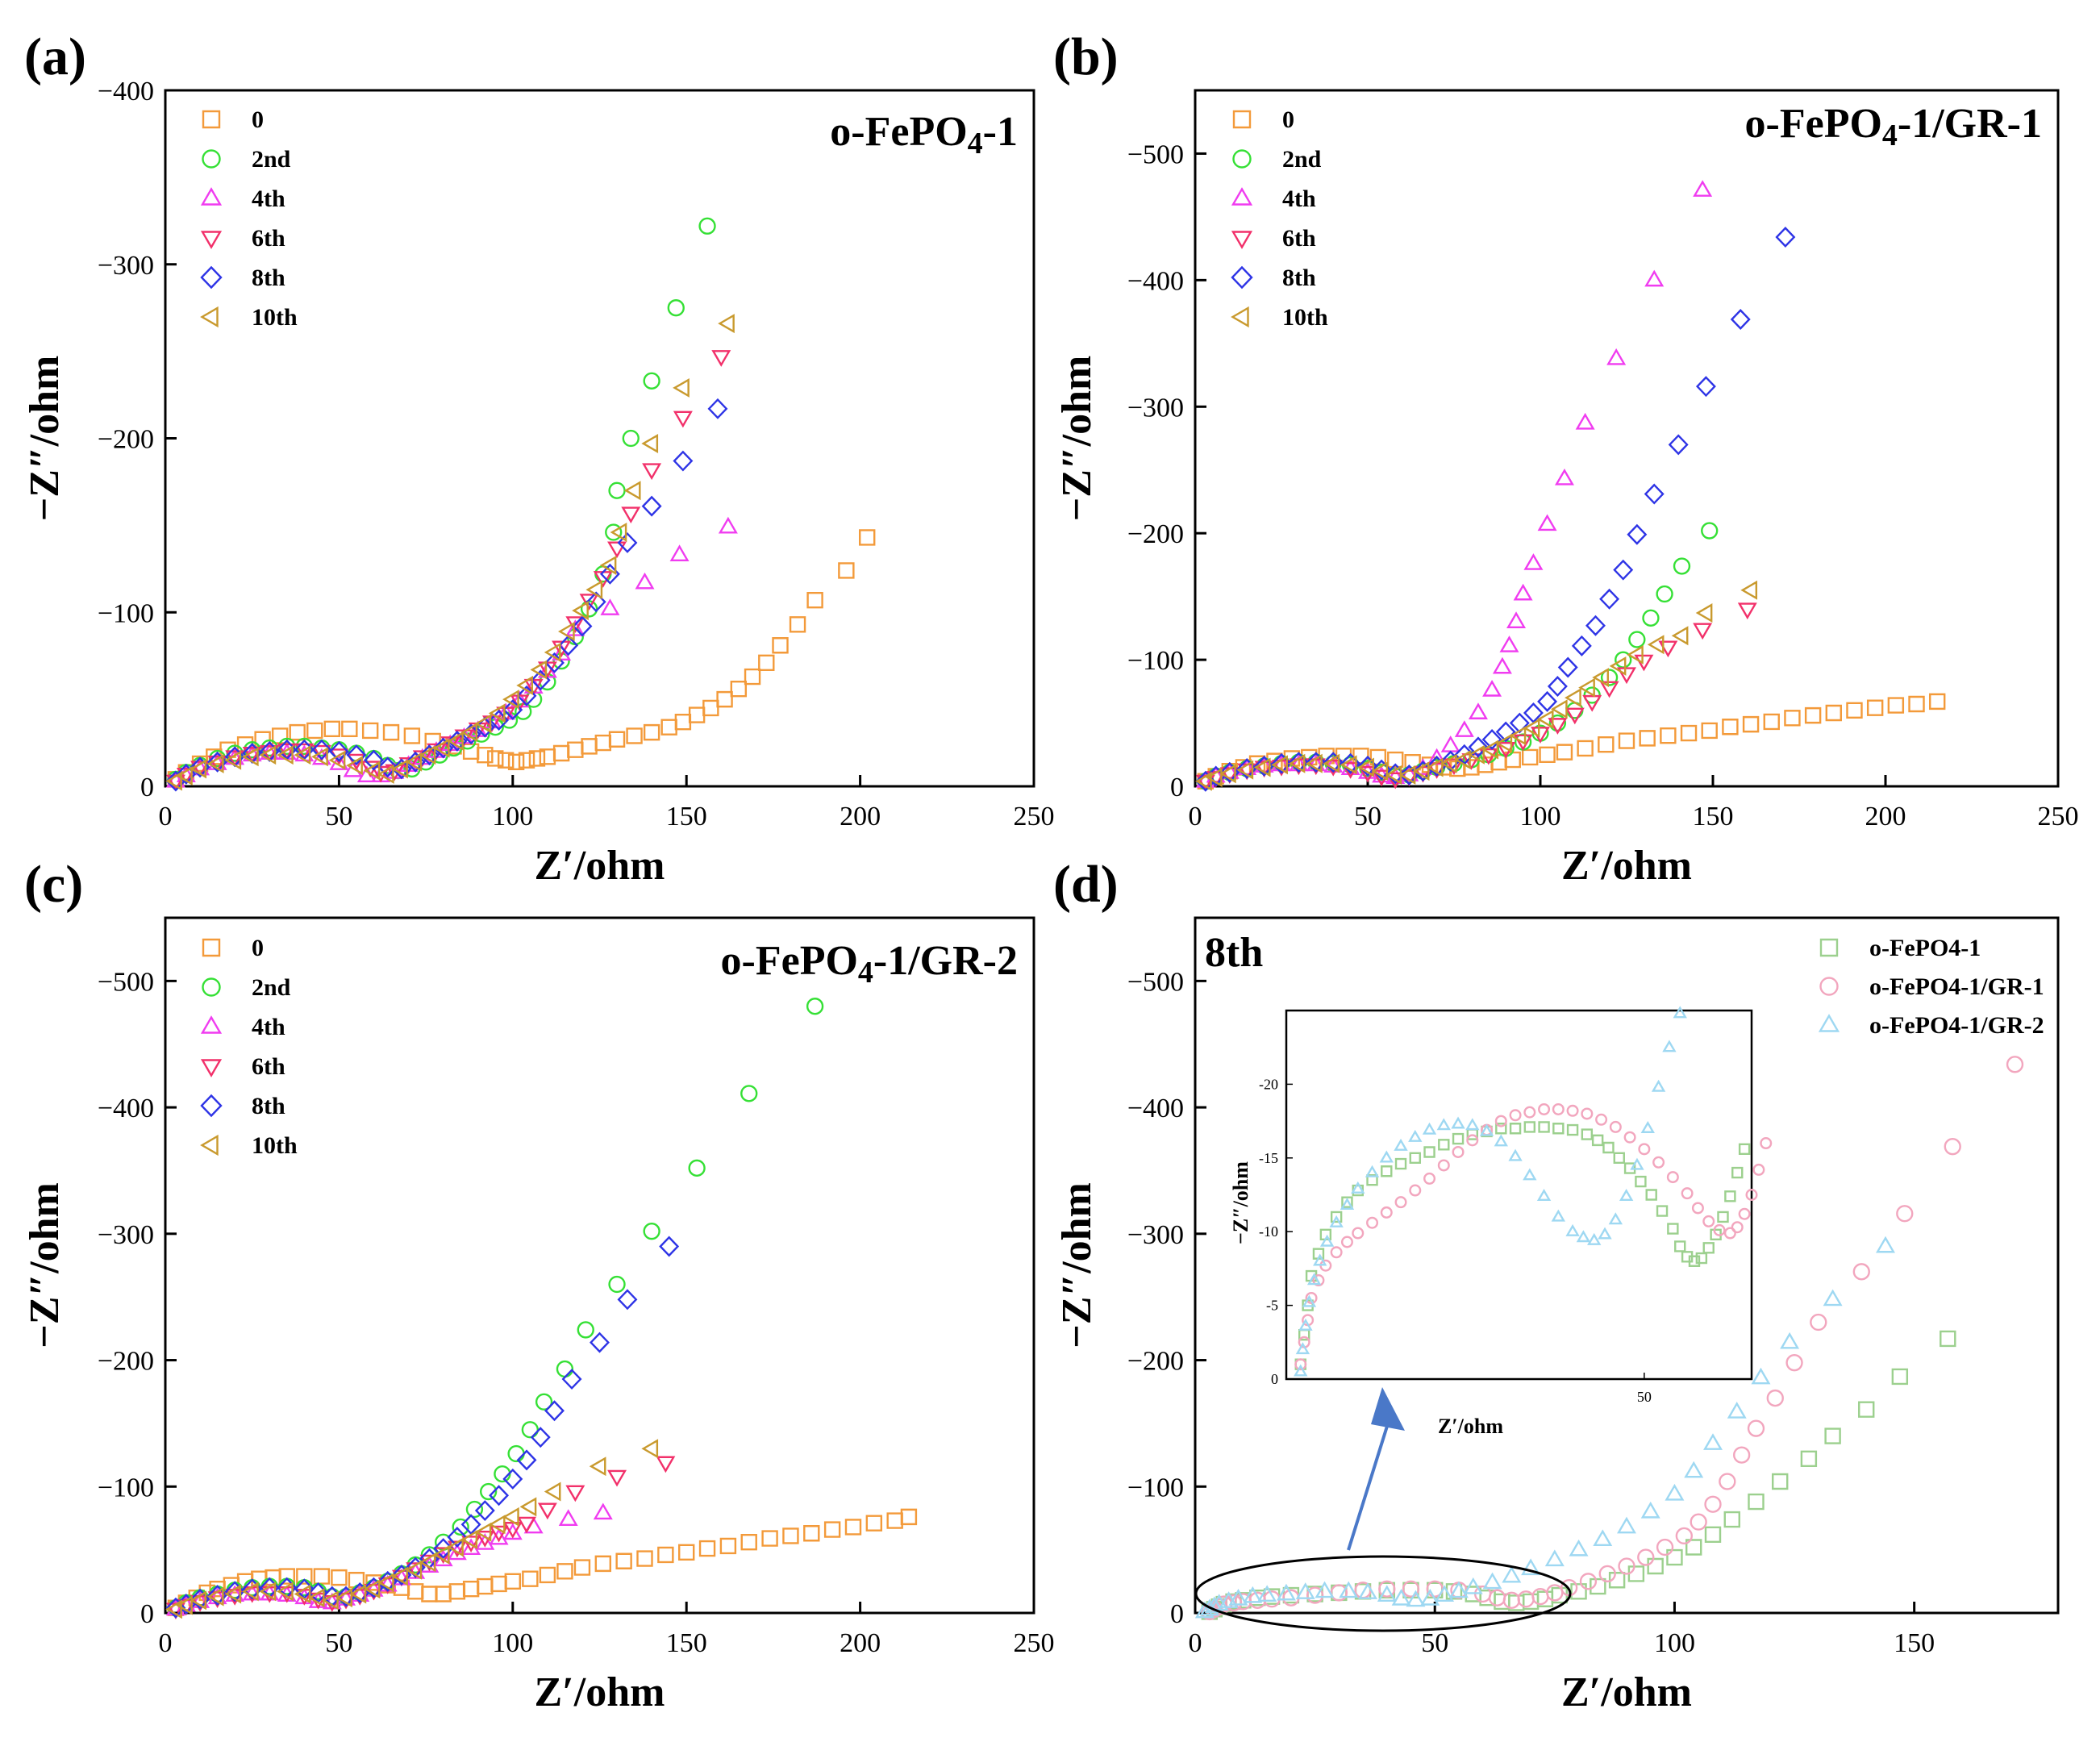  I want to click on y-tick-label: −300, so click(1155, 408).